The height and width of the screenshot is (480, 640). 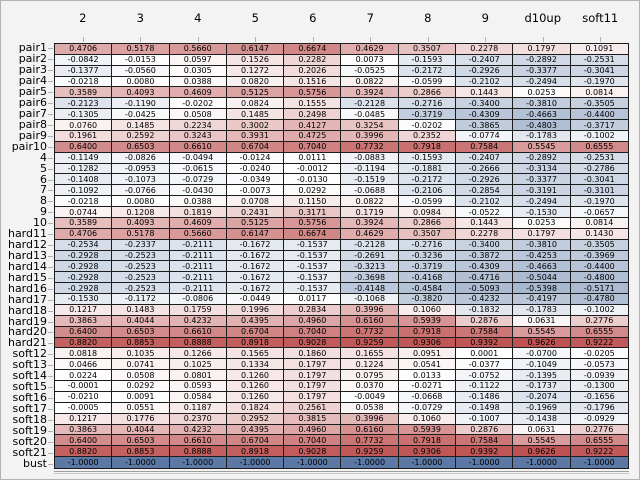 What do you see at coordinates (140, 18) in the screenshot?
I see `column-header-3: 3` at bounding box center [140, 18].